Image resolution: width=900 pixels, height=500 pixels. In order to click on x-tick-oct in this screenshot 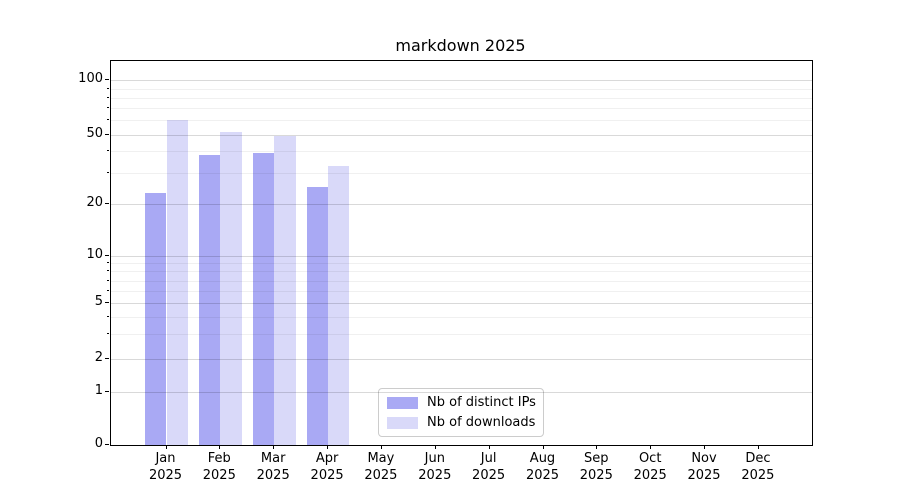, I will do `click(651, 447)`.